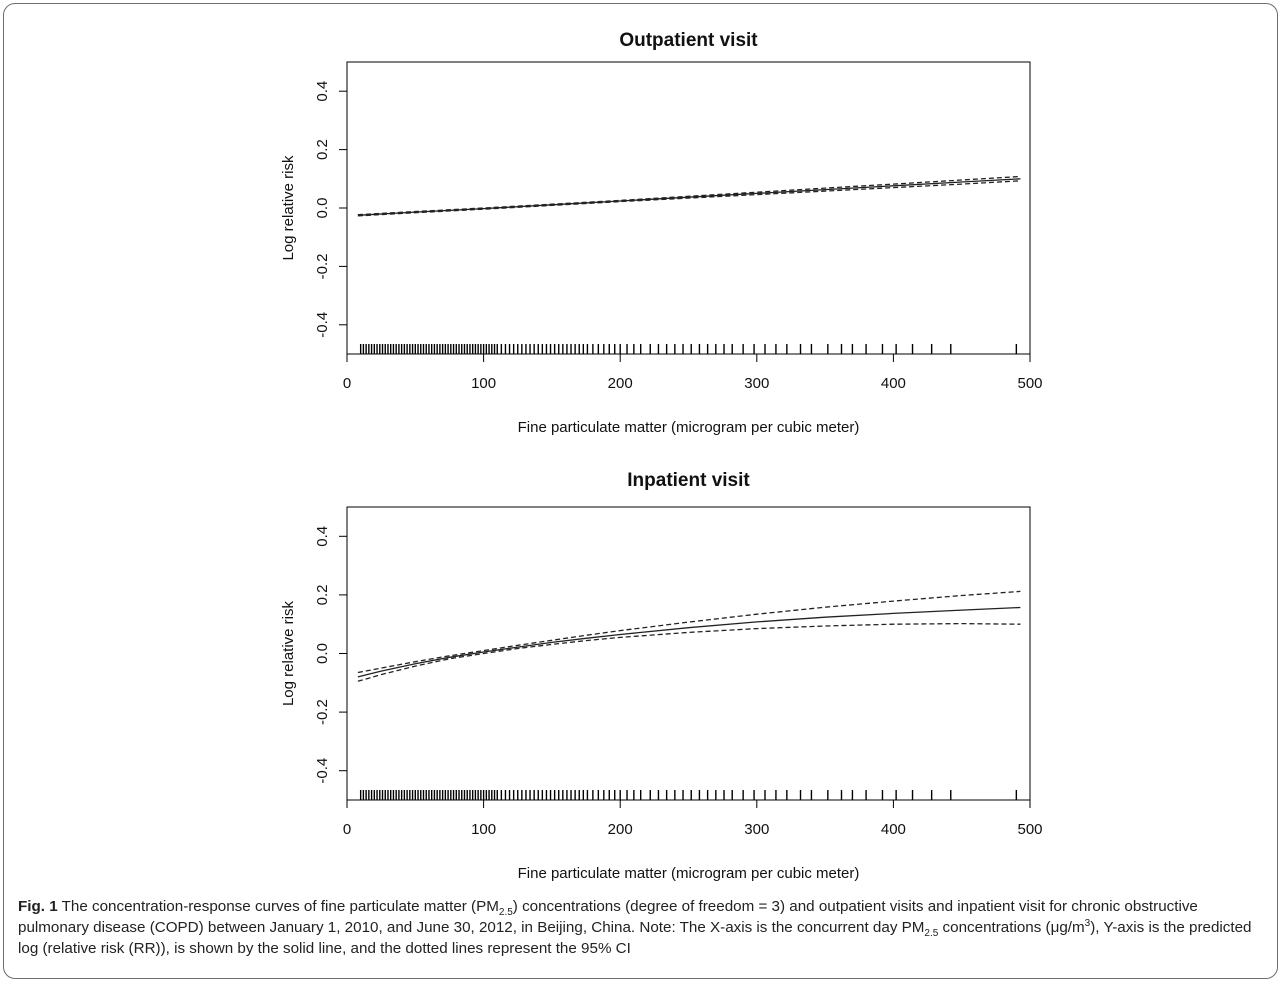  What do you see at coordinates (688, 480) in the screenshot?
I see `chart-title: Inpatient visit` at bounding box center [688, 480].